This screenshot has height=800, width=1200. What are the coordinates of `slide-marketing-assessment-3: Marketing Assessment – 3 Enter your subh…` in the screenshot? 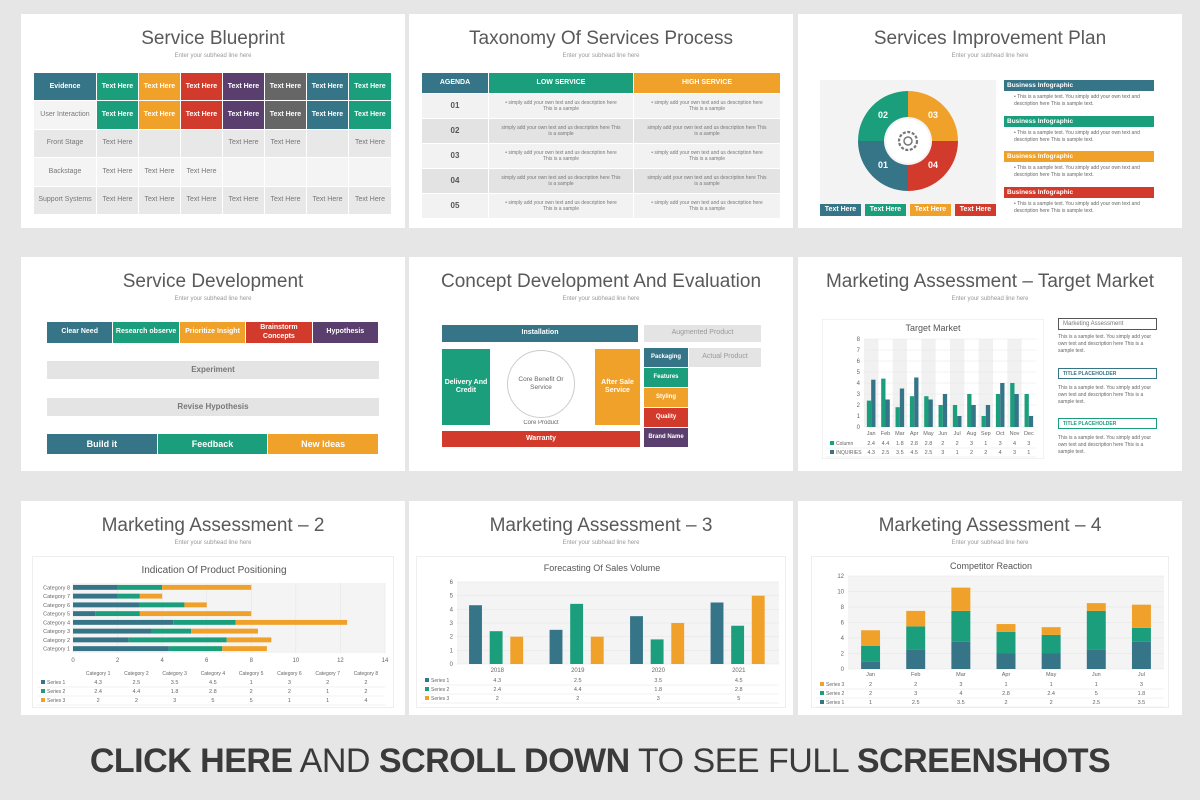 It's located at (601, 608).